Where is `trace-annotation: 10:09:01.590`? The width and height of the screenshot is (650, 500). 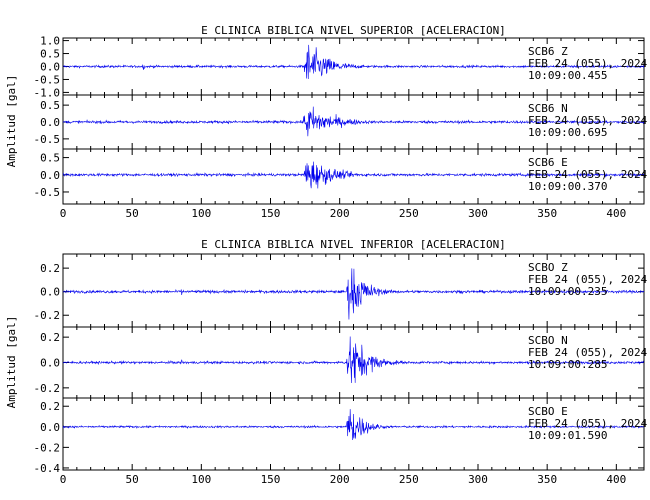
trace-annotation: 10:09:01.590 is located at coordinates (567, 435).